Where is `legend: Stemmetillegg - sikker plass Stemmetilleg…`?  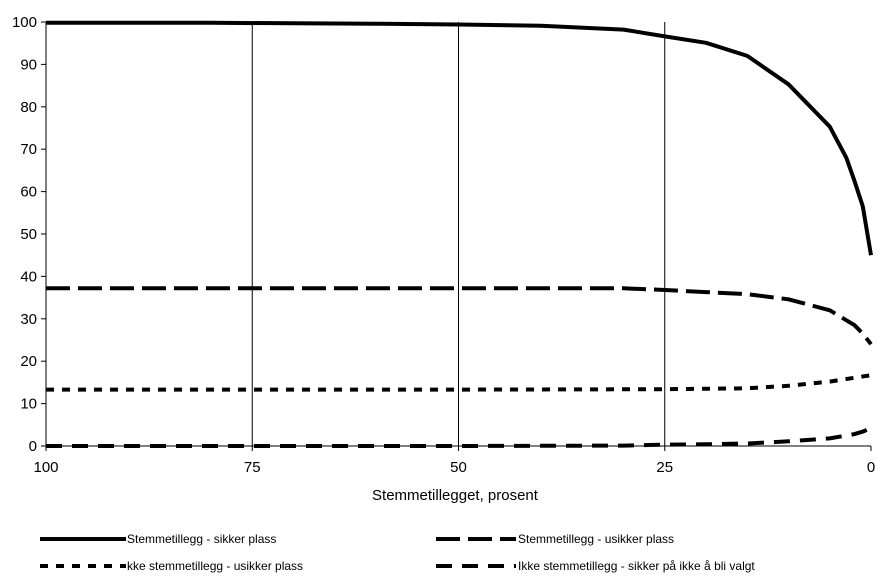
legend: Stemmetillegg - sikker plass Stemmetilleg… is located at coordinates (397, 552).